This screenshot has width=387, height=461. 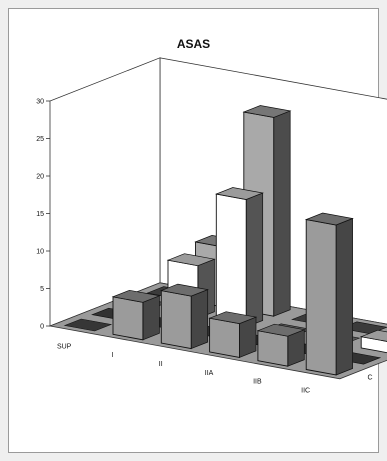 What do you see at coordinates (257, 382) in the screenshot?
I see `x-tick-label: IIB` at bounding box center [257, 382].